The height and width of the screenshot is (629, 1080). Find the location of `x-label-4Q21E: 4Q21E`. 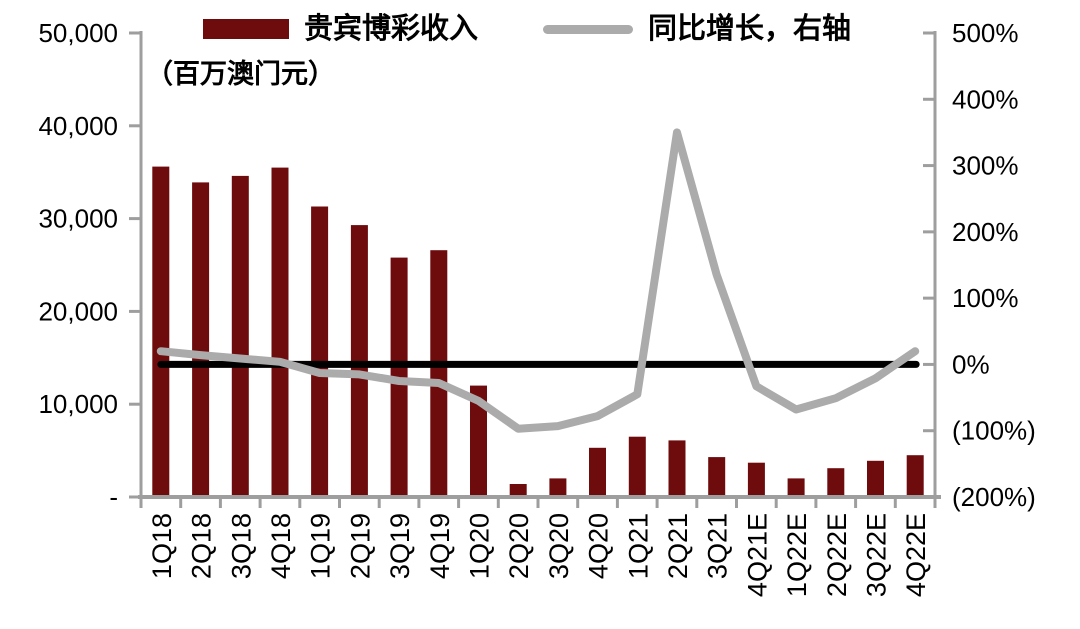

x-label-4Q21E: 4Q21E is located at coordinates (757, 555).